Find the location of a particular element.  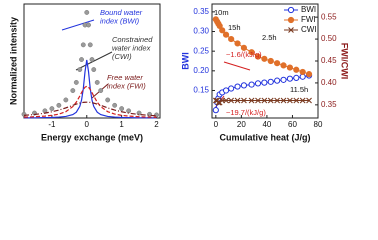

y2-tick-label: 0.35 is located at coordinates (329, 104).